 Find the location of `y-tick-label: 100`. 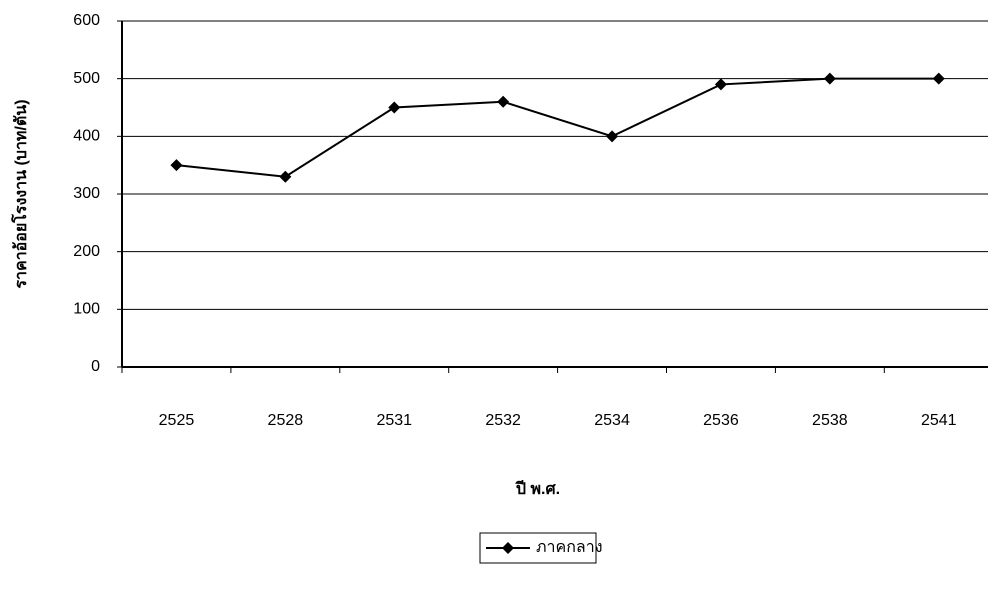

y-tick-label: 100 is located at coordinates (86, 309).